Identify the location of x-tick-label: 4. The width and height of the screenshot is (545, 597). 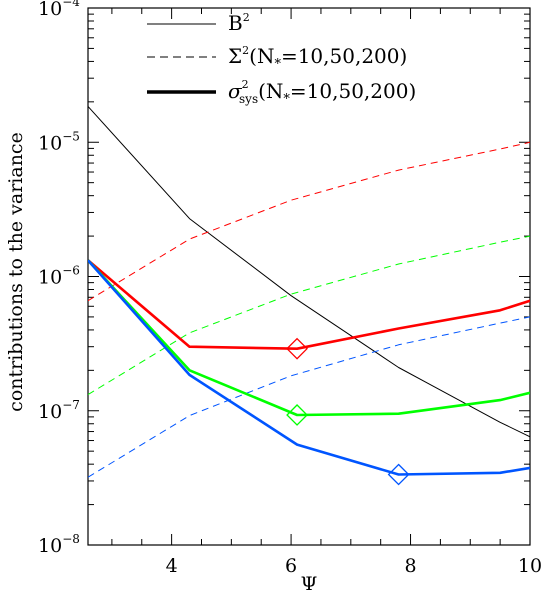
(172, 566).